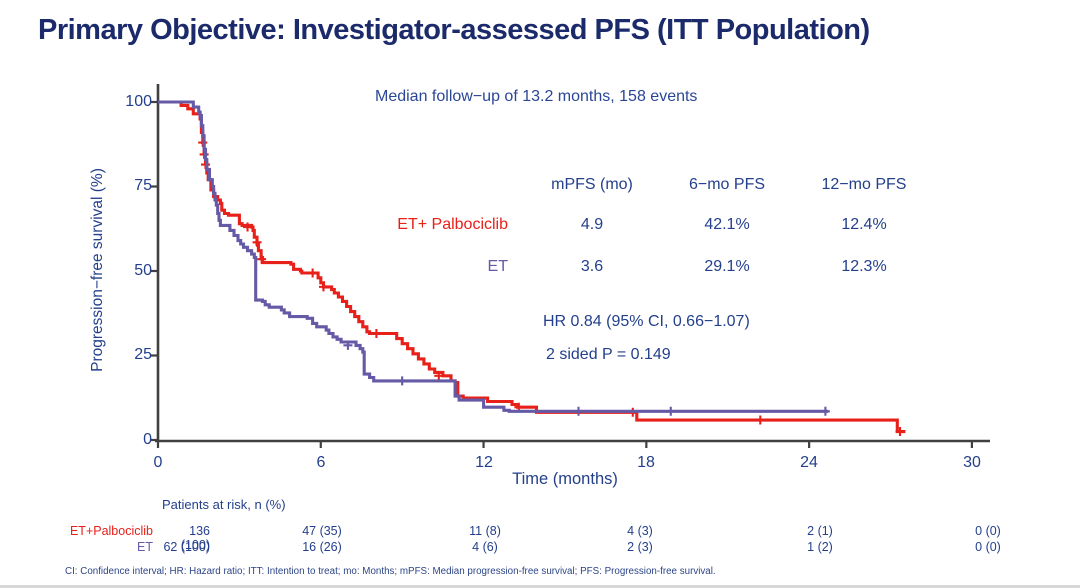 This screenshot has height=588, width=1080. I want to click on stat-mpfs-palbo: 4.9, so click(592, 224).